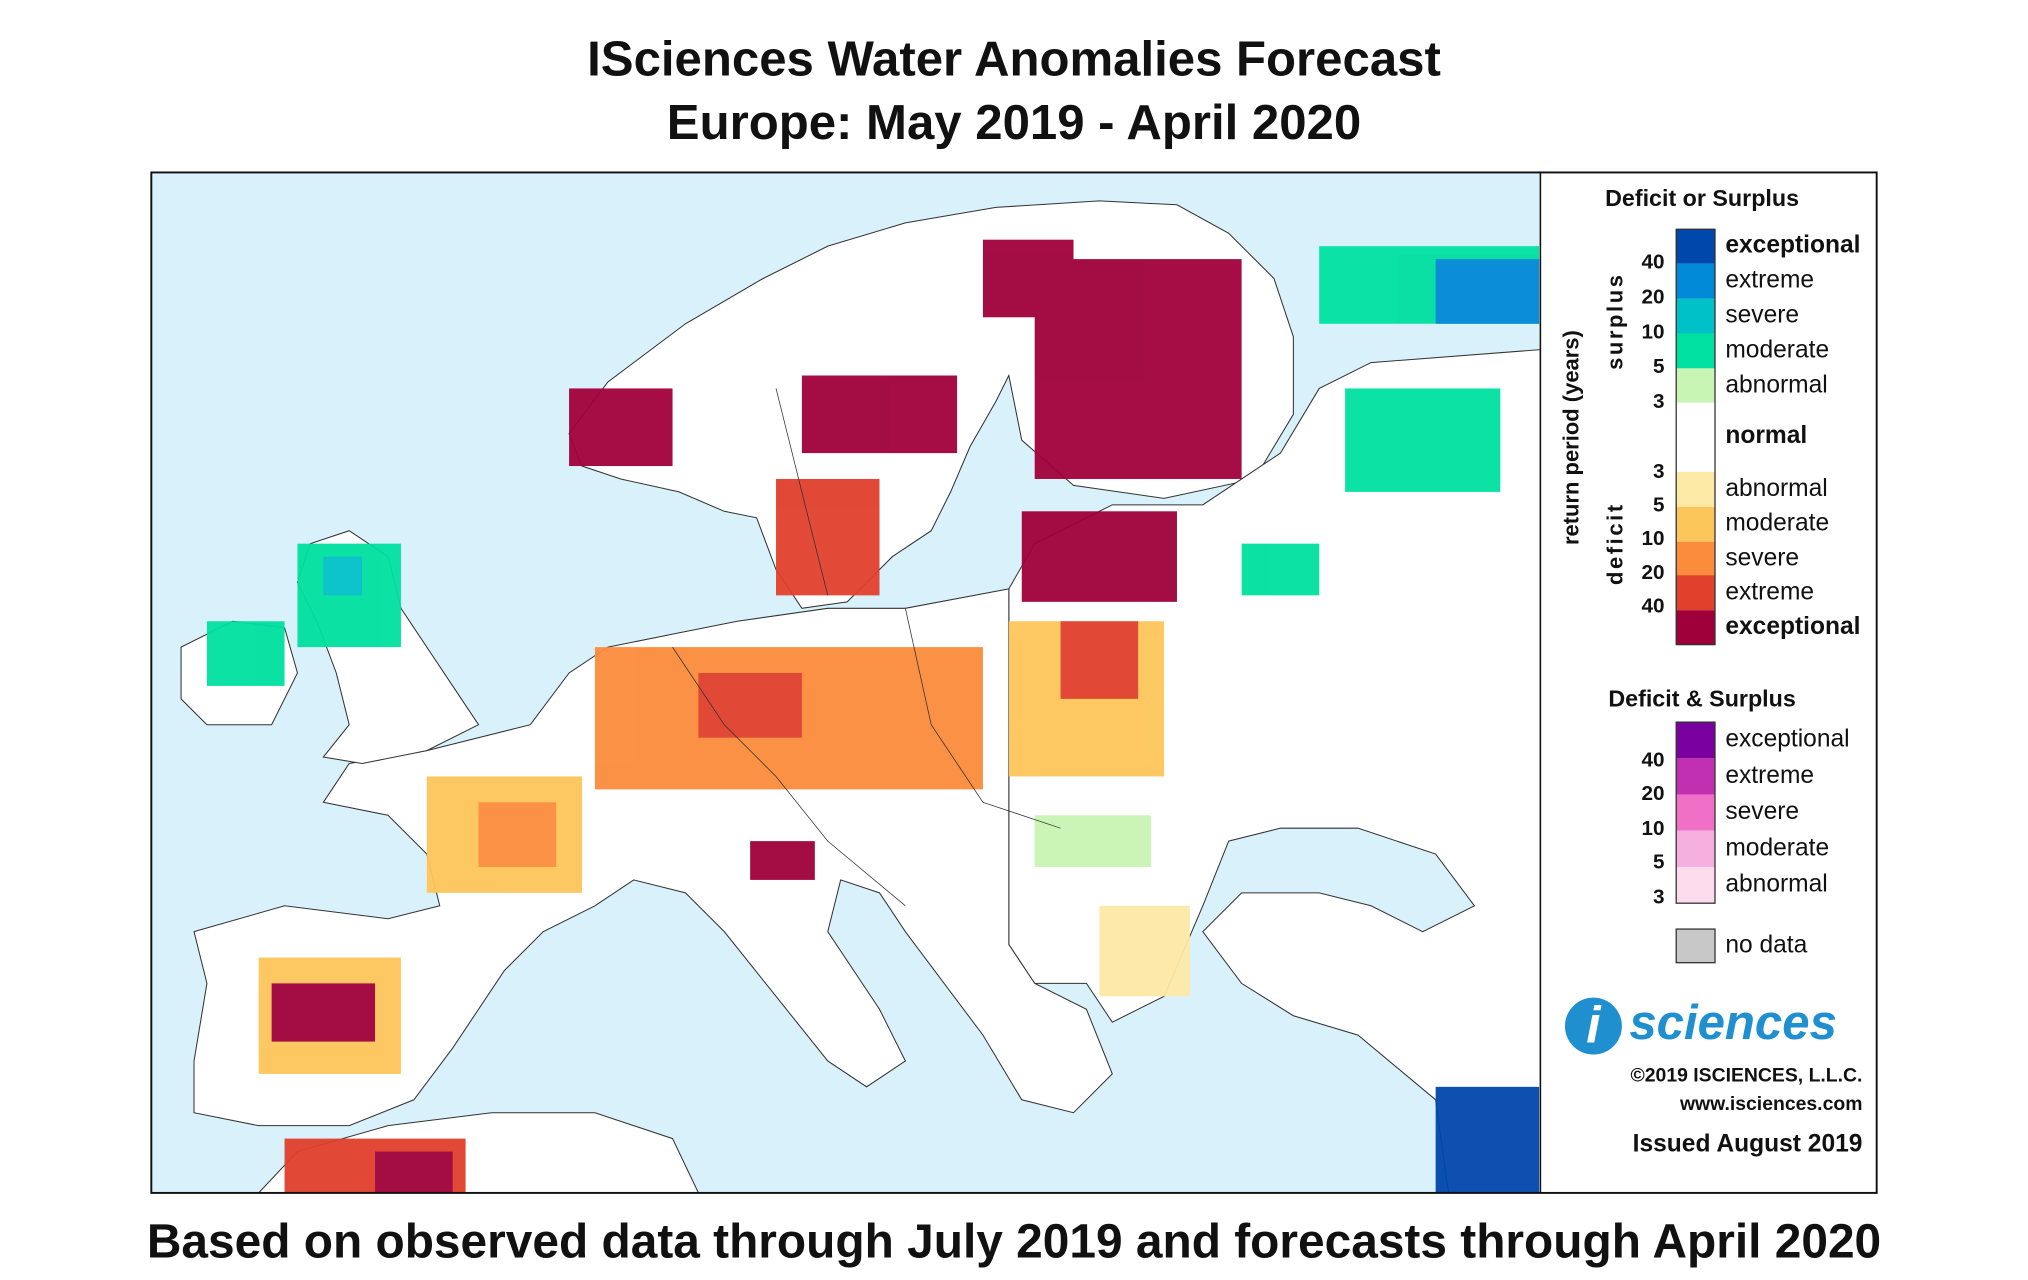 The image size is (2028, 1280). What do you see at coordinates (1701, 698) in the screenshot?
I see `legend-heading: Deficit & Surplus` at bounding box center [1701, 698].